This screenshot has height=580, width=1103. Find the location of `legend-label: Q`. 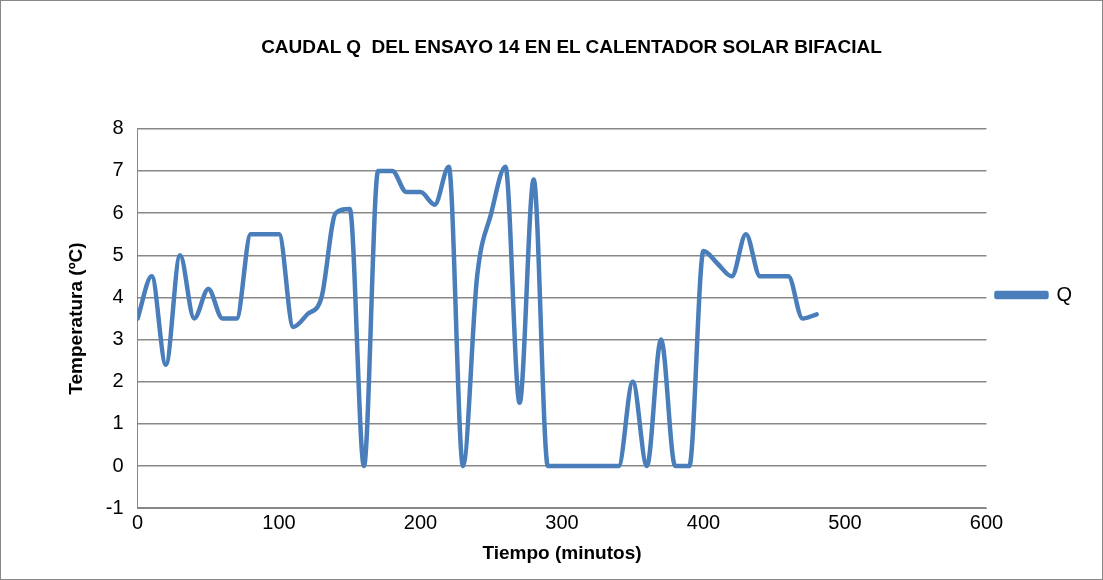

legend-label: Q is located at coordinates (1064, 293).